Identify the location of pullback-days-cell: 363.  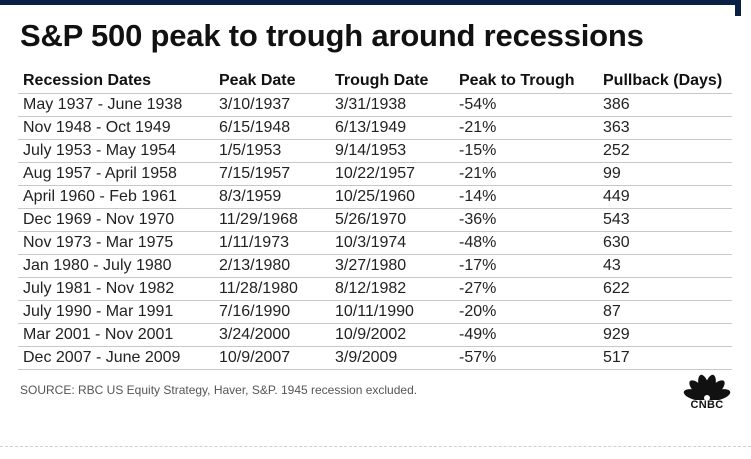
(665, 127).